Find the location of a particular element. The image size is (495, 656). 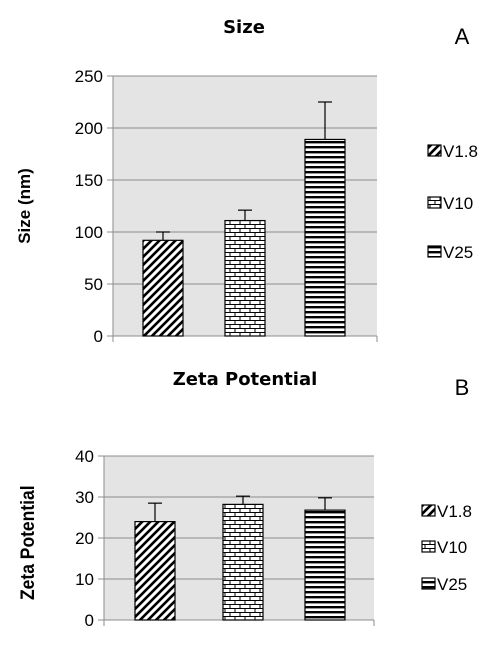

y-axis-label: Zeta Potential is located at coordinates (27, 542).